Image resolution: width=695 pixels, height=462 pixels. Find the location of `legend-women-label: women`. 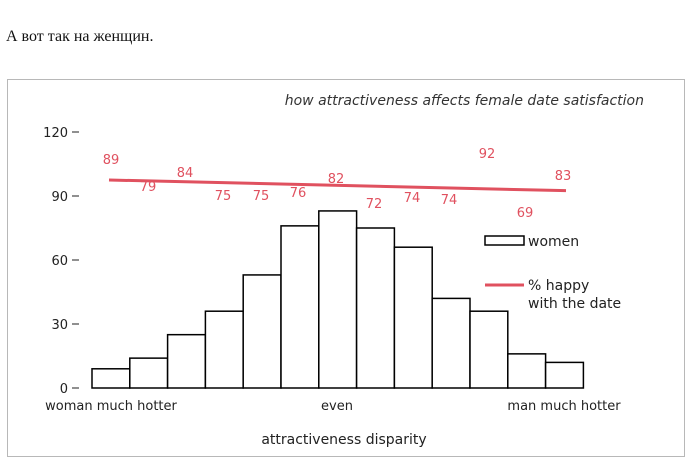

legend-women-label: women is located at coordinates (553, 242).